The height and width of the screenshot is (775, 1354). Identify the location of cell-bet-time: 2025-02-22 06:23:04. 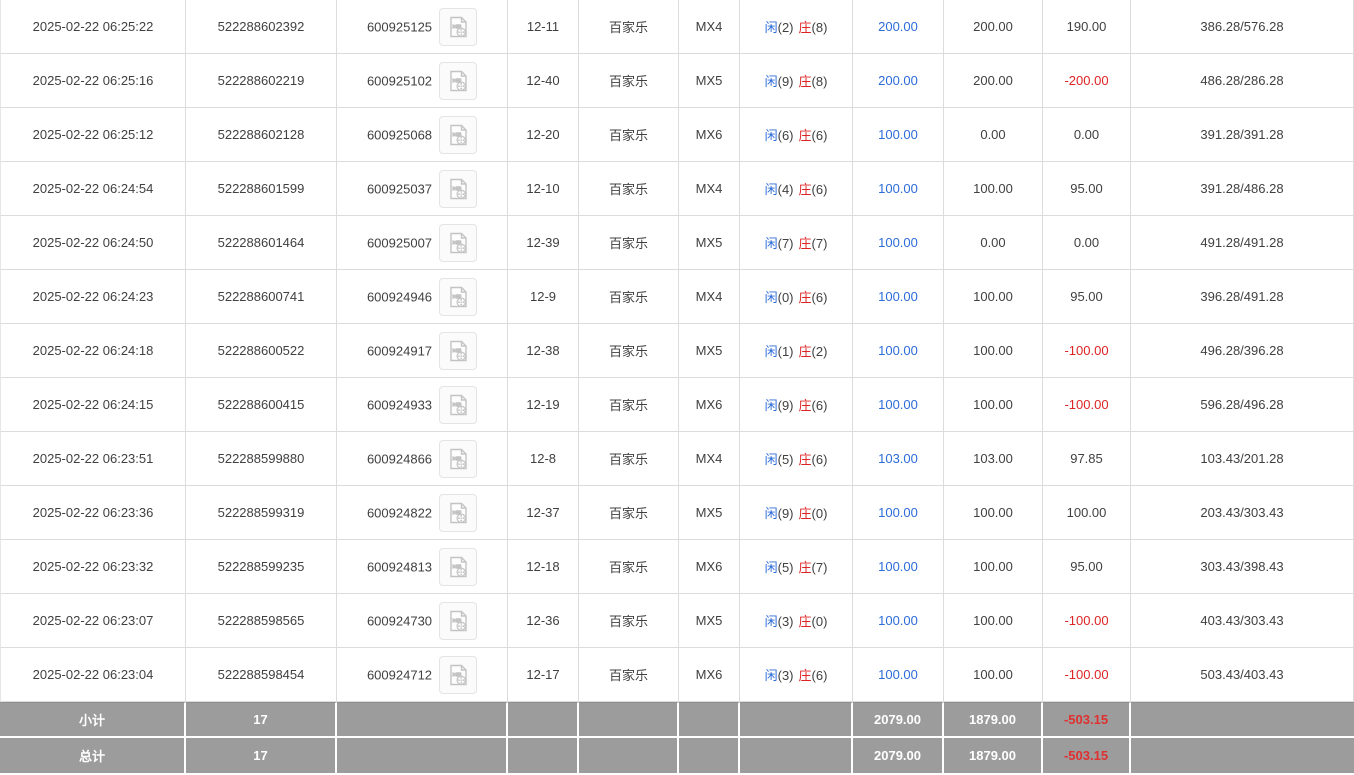
(93, 675).